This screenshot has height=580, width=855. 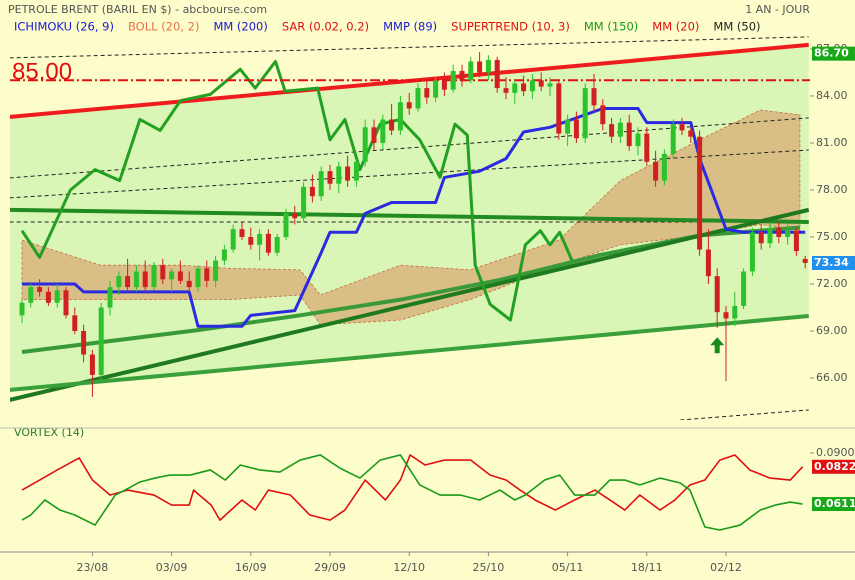 What do you see at coordinates (93, 567) in the screenshot?
I see `x-tick-label: 23/08` at bounding box center [93, 567].